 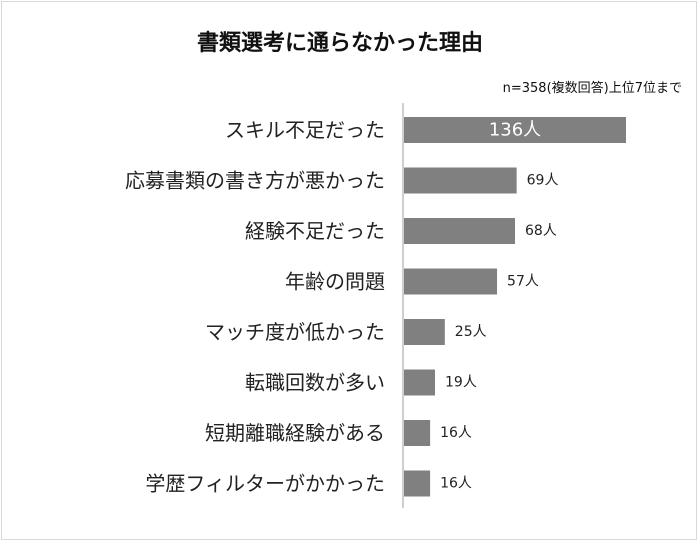 What do you see at coordinates (523, 282) in the screenshot?
I see `value-label: 57人` at bounding box center [523, 282].